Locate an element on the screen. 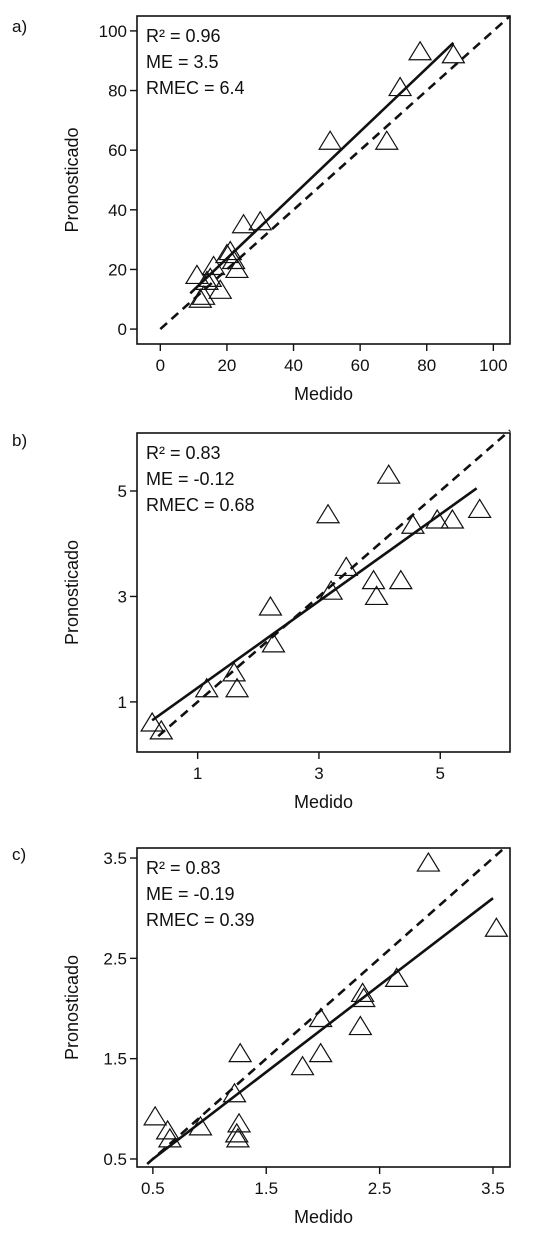 Image resolution: width=539 pixels, height=1234 pixels. x-tick-label: 2.5 is located at coordinates (380, 1188).